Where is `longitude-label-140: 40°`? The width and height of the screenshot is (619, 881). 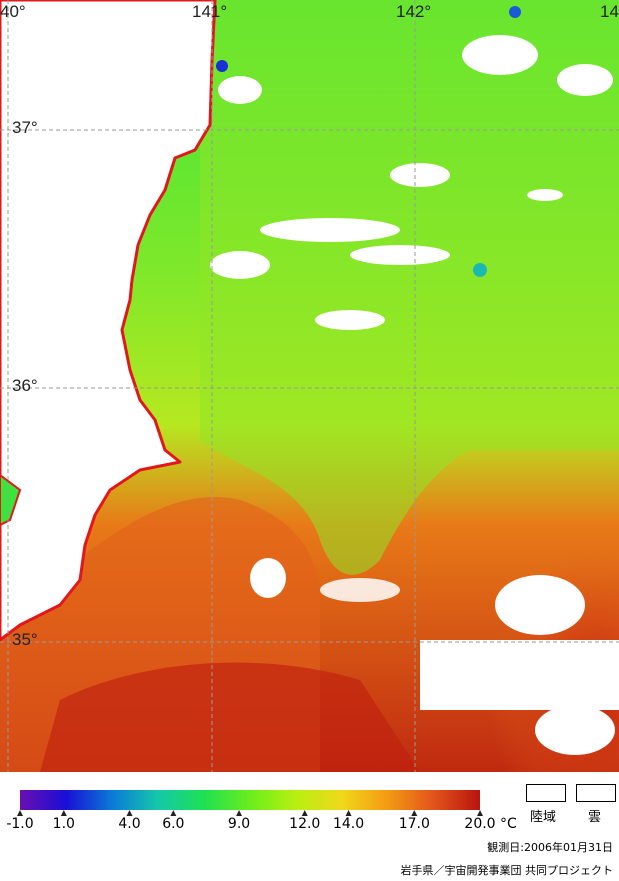 longitude-label-140: 40° is located at coordinates (13, 11).